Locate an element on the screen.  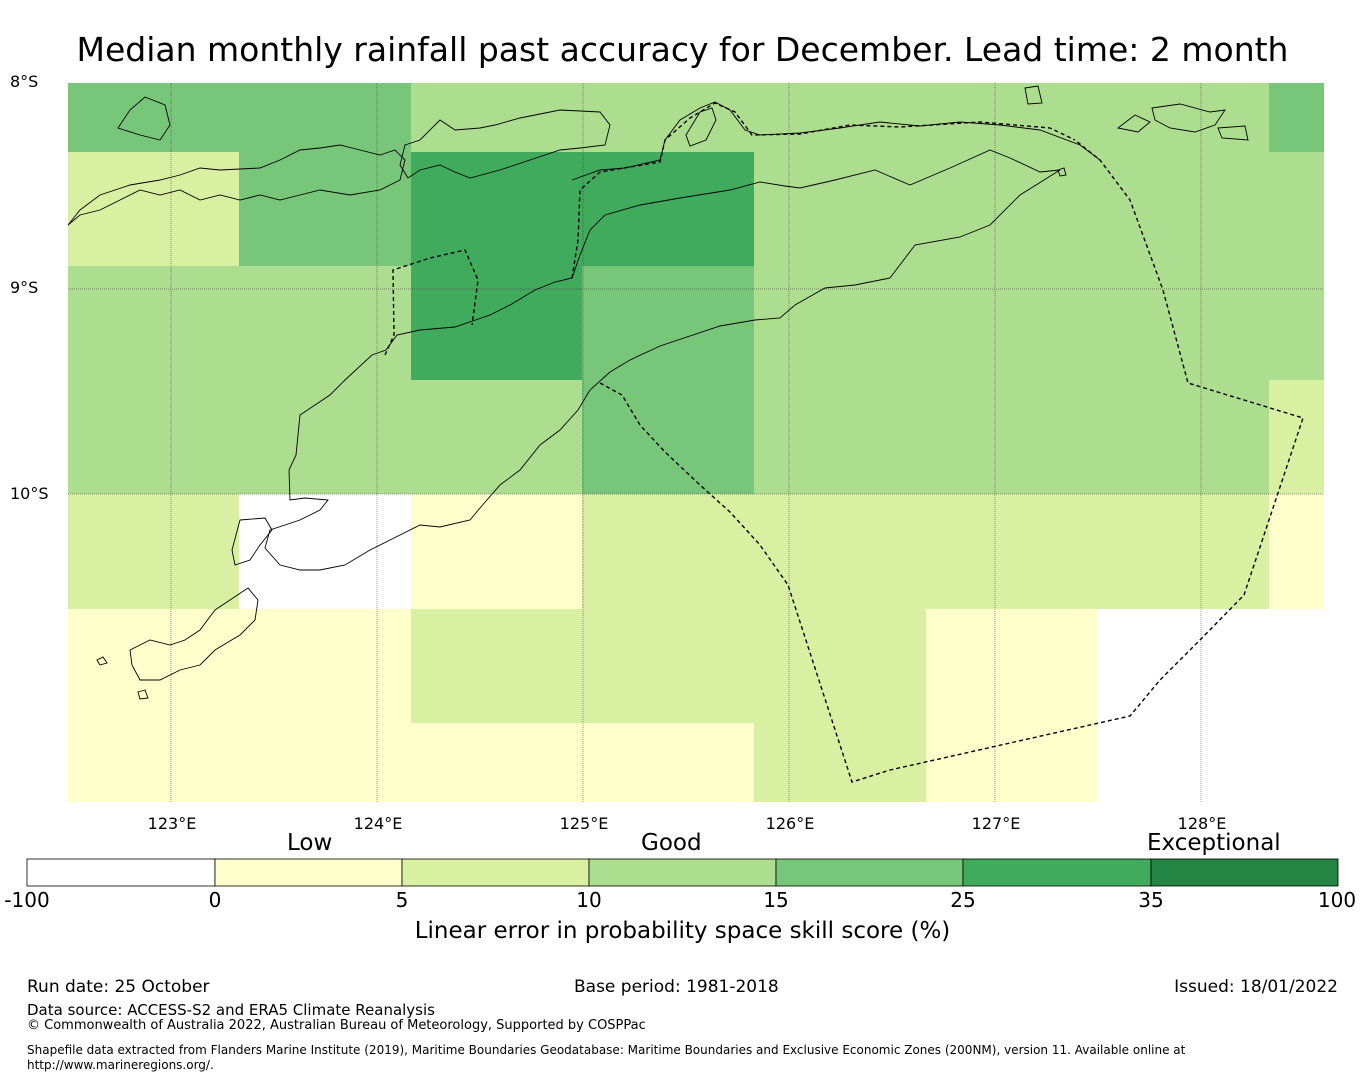
lon-label: 128°E is located at coordinates (1202, 823).